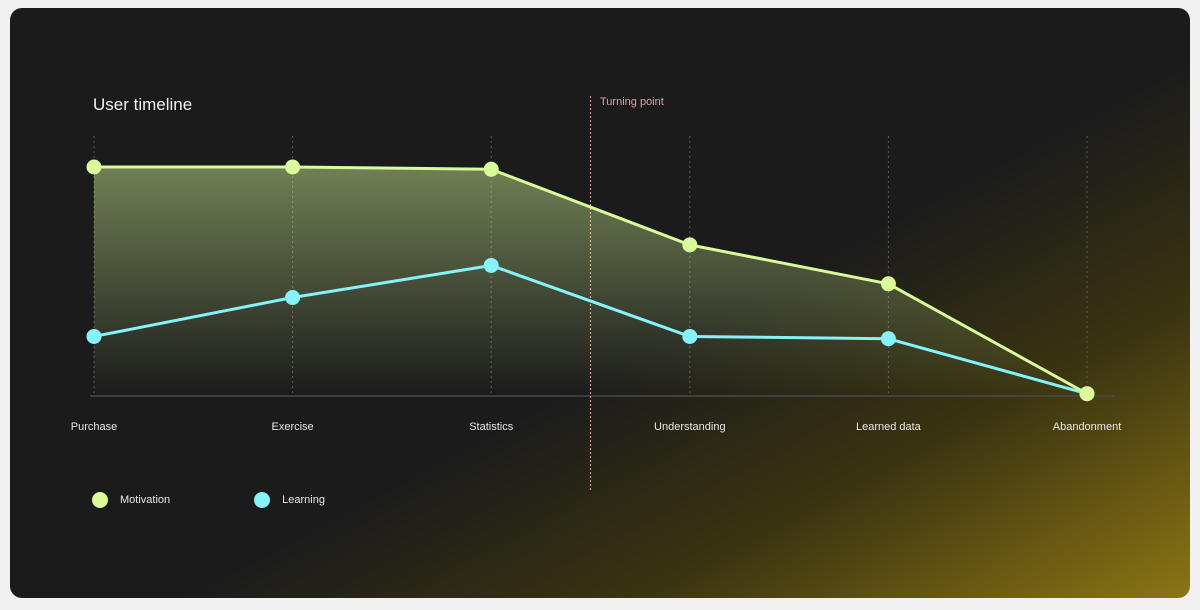  What do you see at coordinates (250, 500) in the screenshot?
I see `legend: Motivation Learning` at bounding box center [250, 500].